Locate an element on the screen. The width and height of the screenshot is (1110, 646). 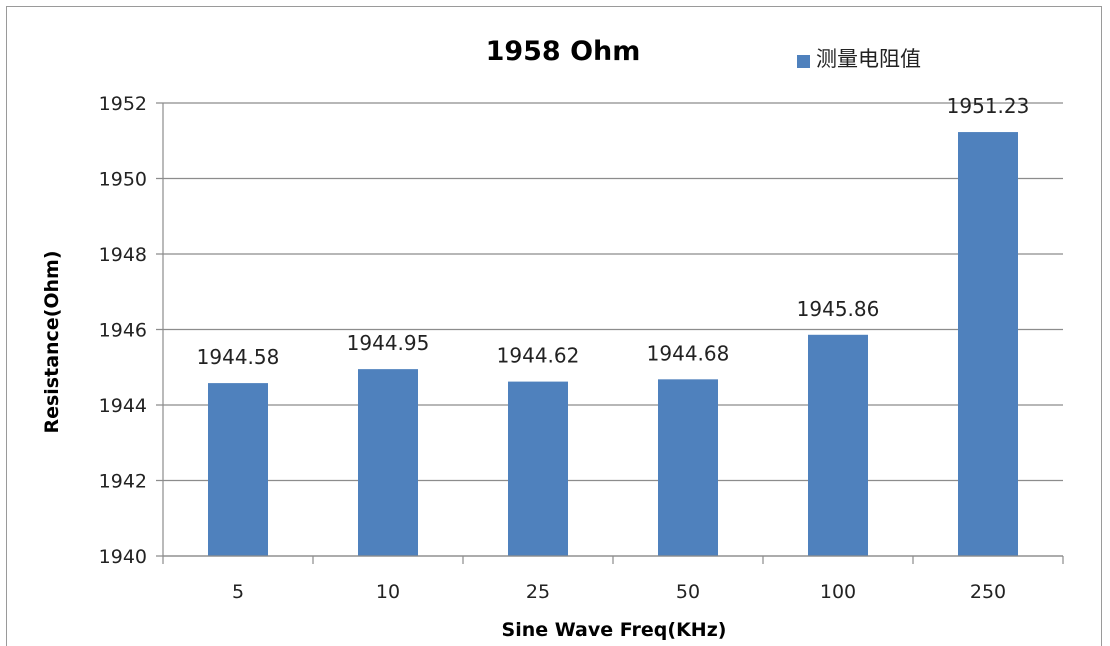
y-tick-label: 1946 is located at coordinates (123, 331).